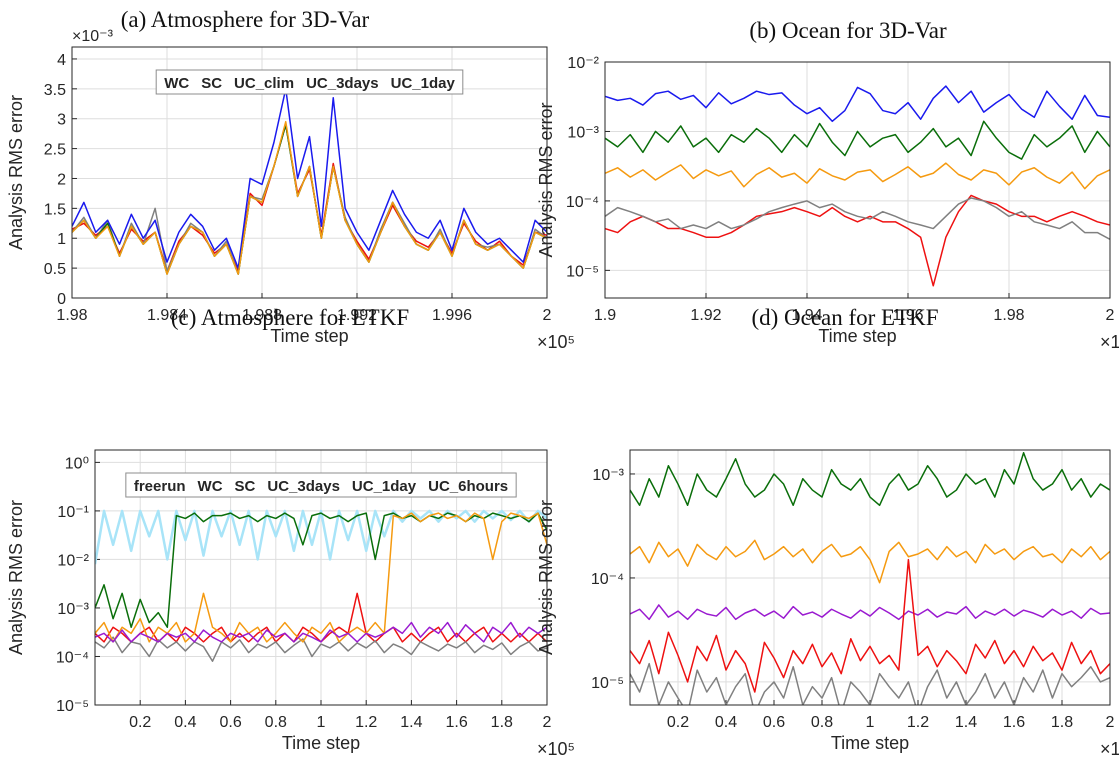 This screenshot has height=770, width=1119. Describe the element at coordinates (806, 315) in the screenshot. I see `x-tick-label: 1.94` at that location.